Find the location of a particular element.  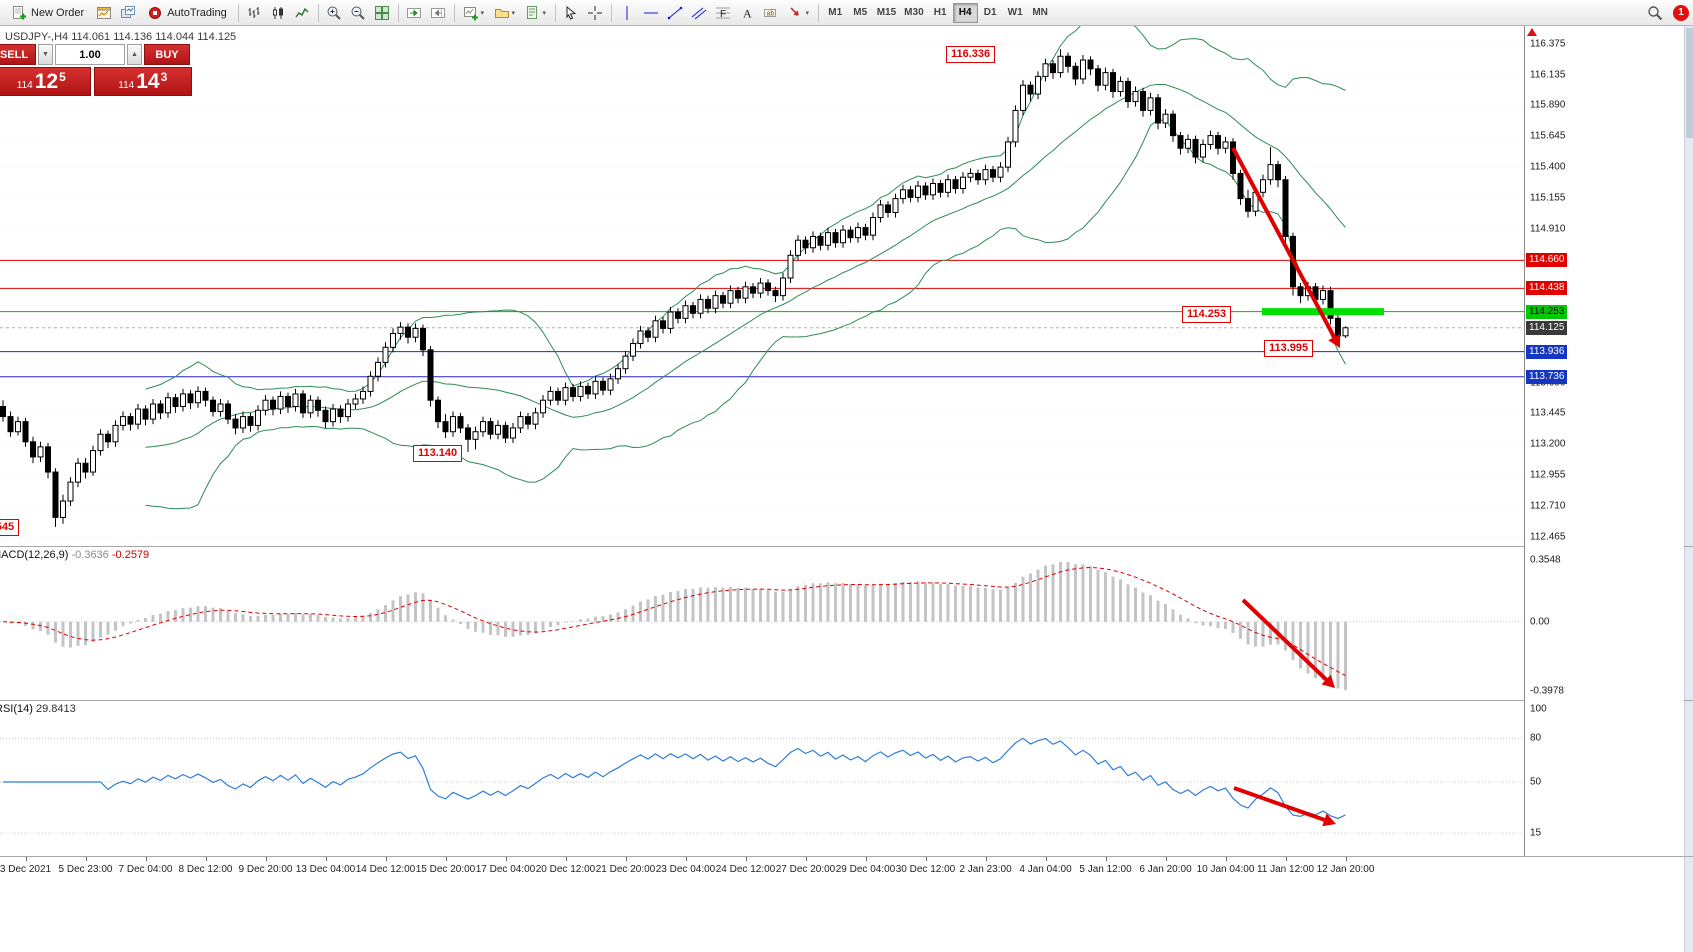

rsi-panel: RSI(14) 29.8413 is located at coordinates (762, 778).